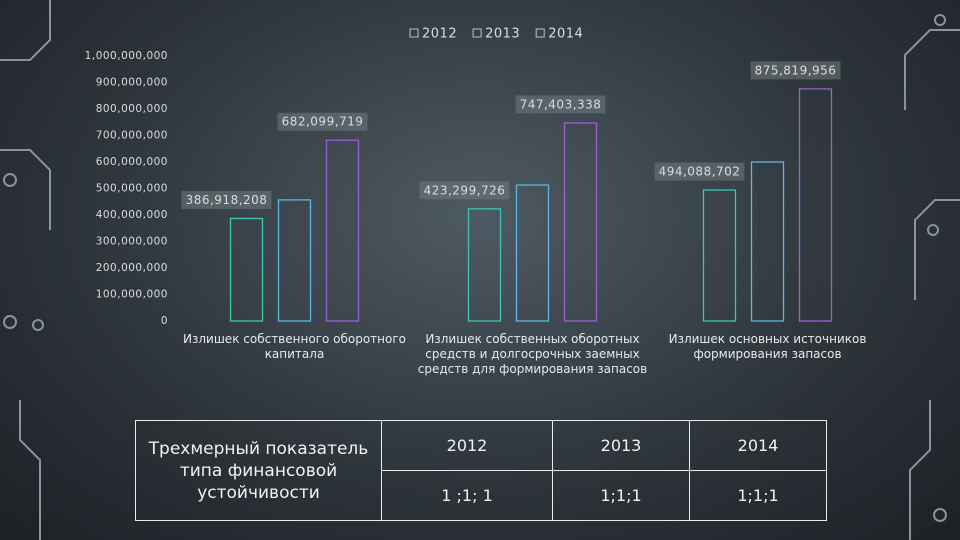 The height and width of the screenshot is (540, 960). What do you see at coordinates (439, 34) in the screenshot?
I see `legend-label: 2012` at bounding box center [439, 34].